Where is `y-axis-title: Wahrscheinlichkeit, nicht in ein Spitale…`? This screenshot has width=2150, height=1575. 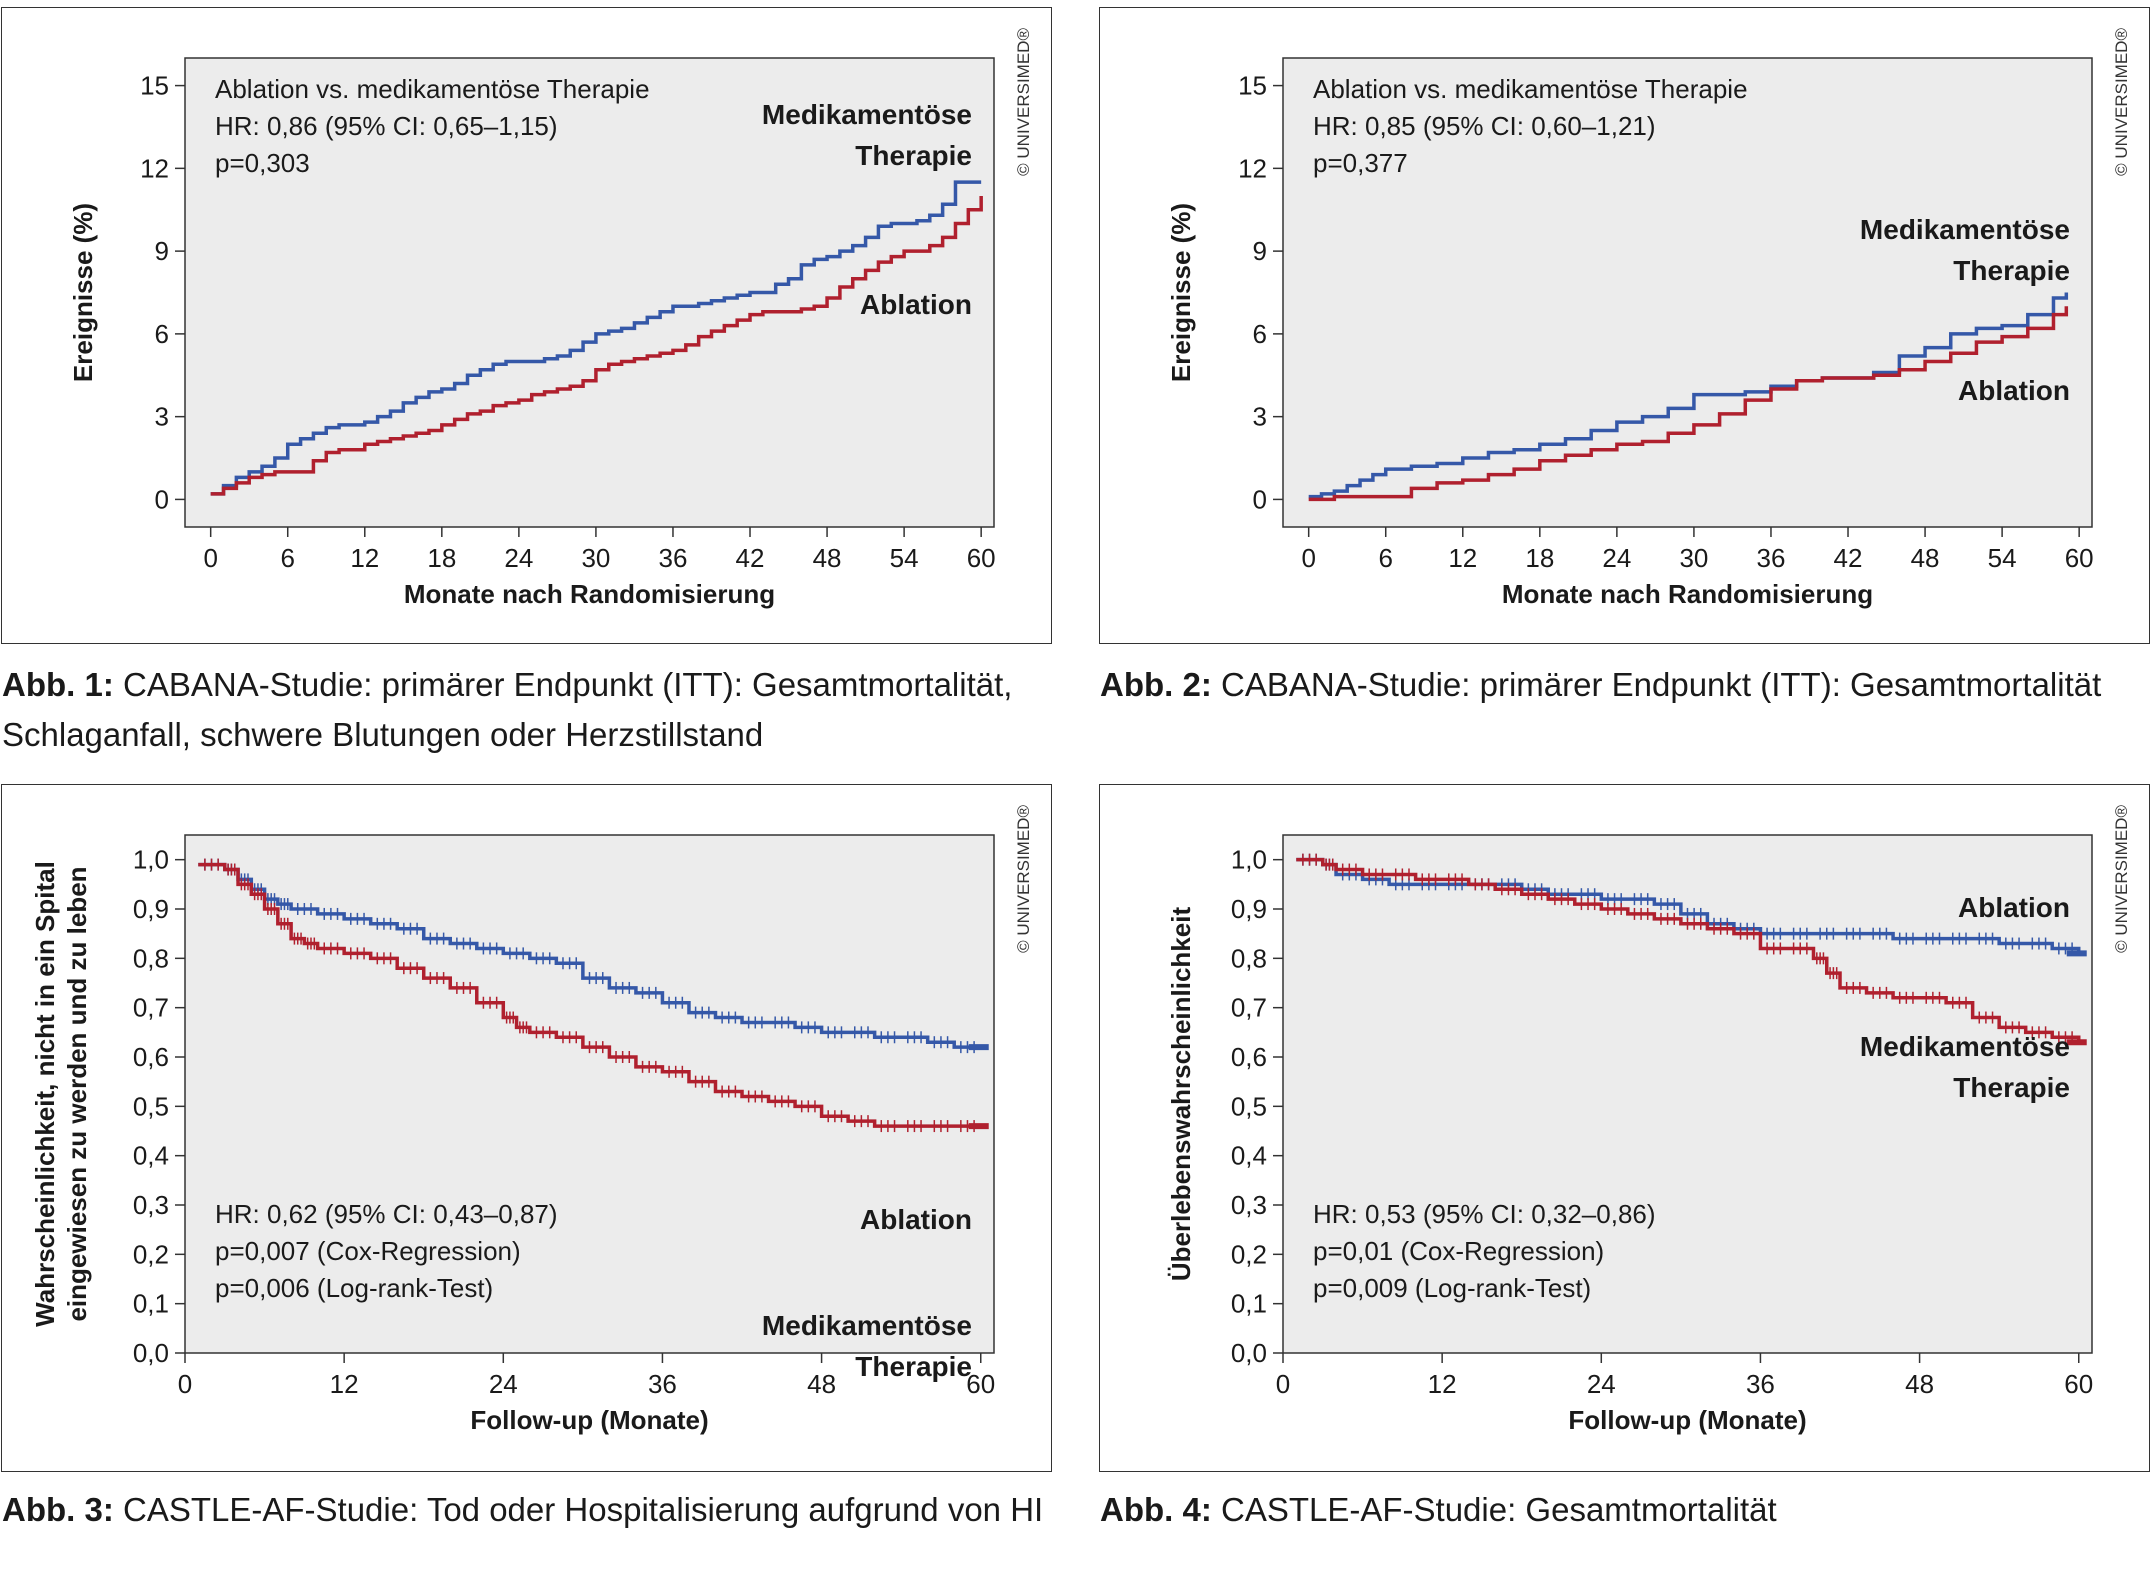
y-axis-title: Wahrscheinlichkeit, nicht in ein Spitale… is located at coordinates (61, 1094).